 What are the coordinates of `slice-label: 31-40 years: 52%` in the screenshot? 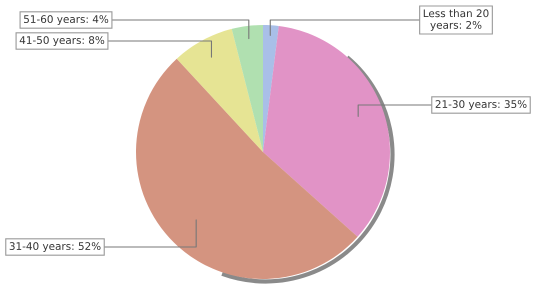 It's located at (55, 247).